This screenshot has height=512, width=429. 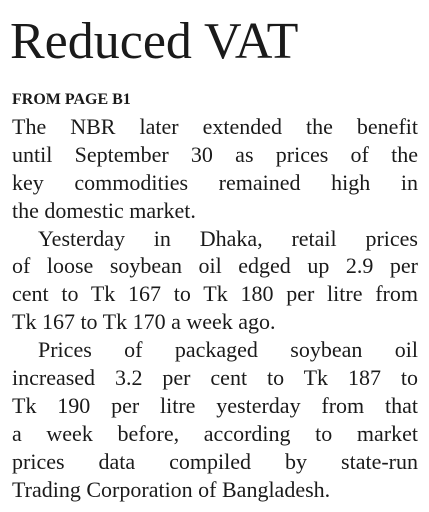 I want to click on text-line: The NBR later extended the benefit, so click(x=215, y=126).